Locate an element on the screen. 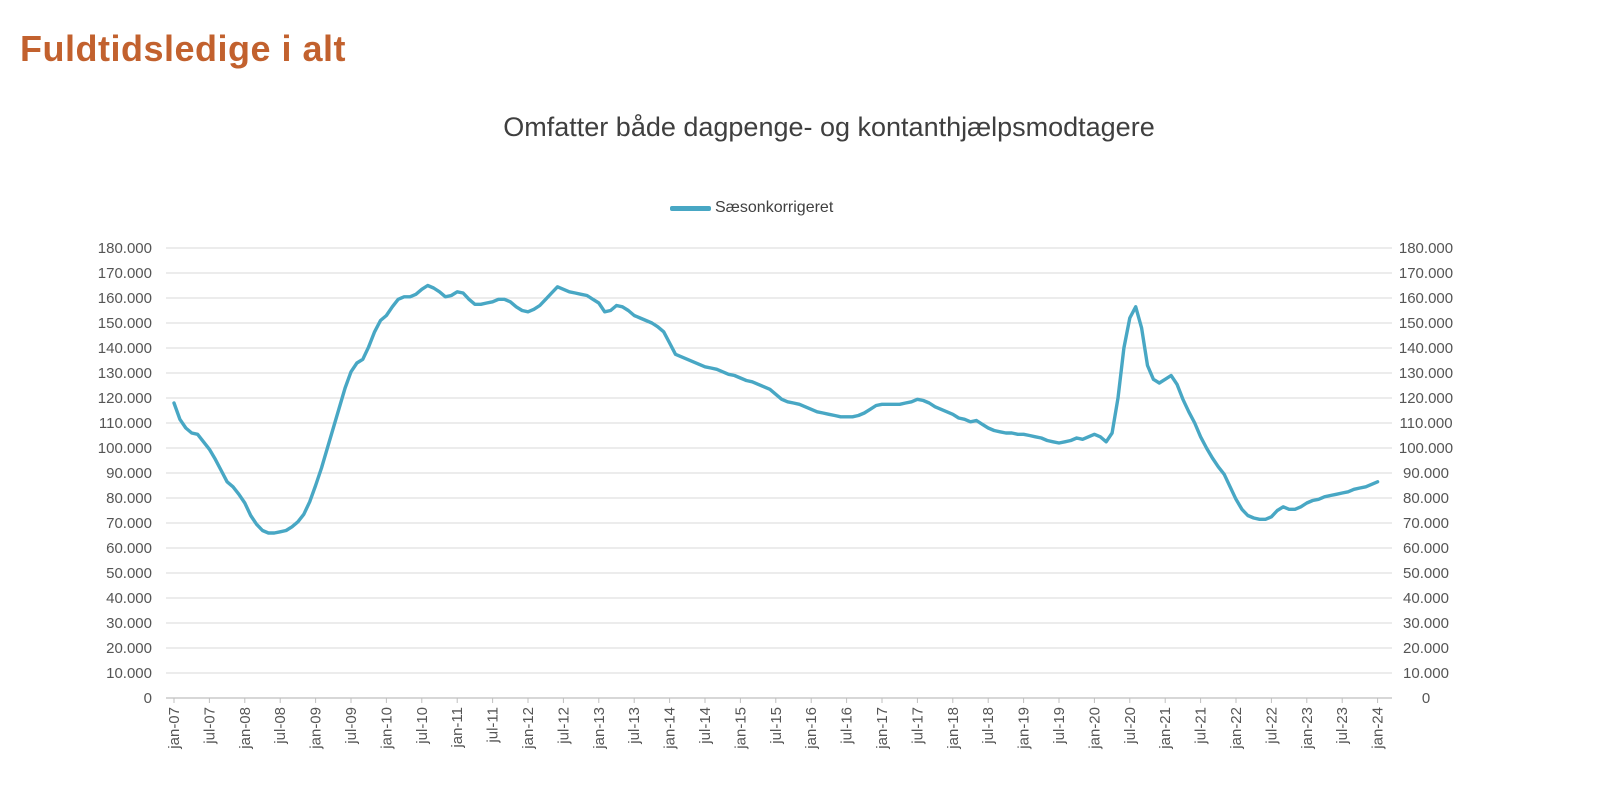  svg-text: jul-23 is located at coordinates (1342, 726).